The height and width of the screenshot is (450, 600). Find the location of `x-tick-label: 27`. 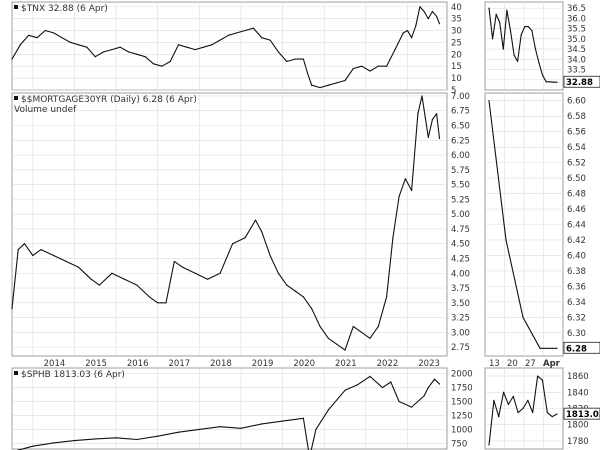

x-tick-label: 27 is located at coordinates (530, 364).